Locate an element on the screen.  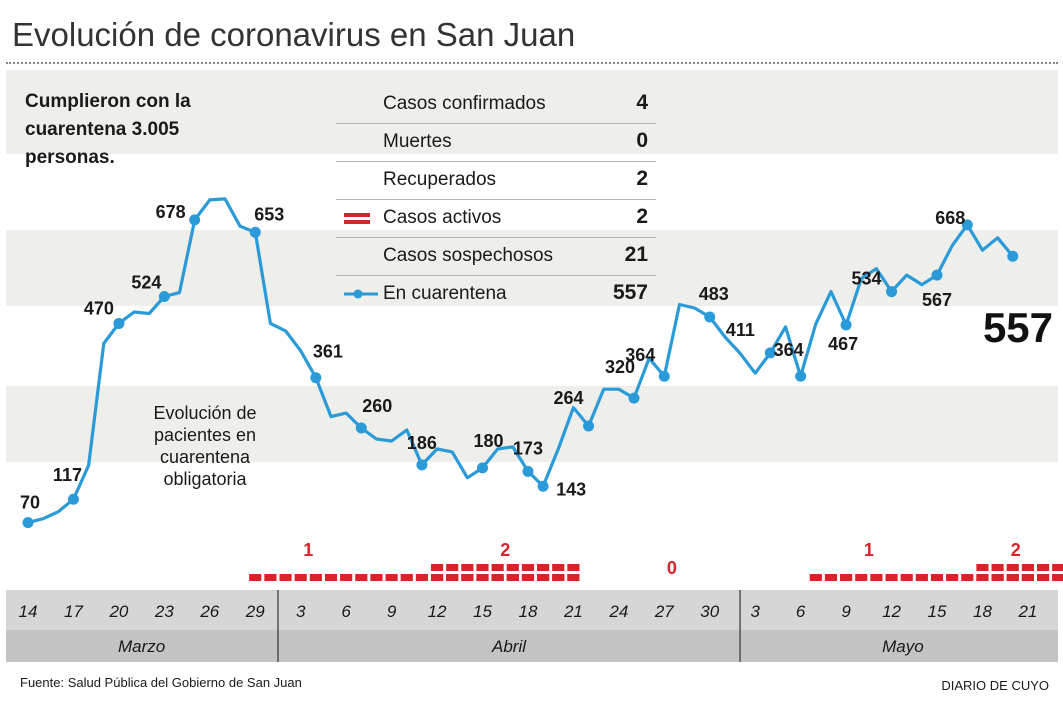
data-point-label: 483 is located at coordinates (714, 294).